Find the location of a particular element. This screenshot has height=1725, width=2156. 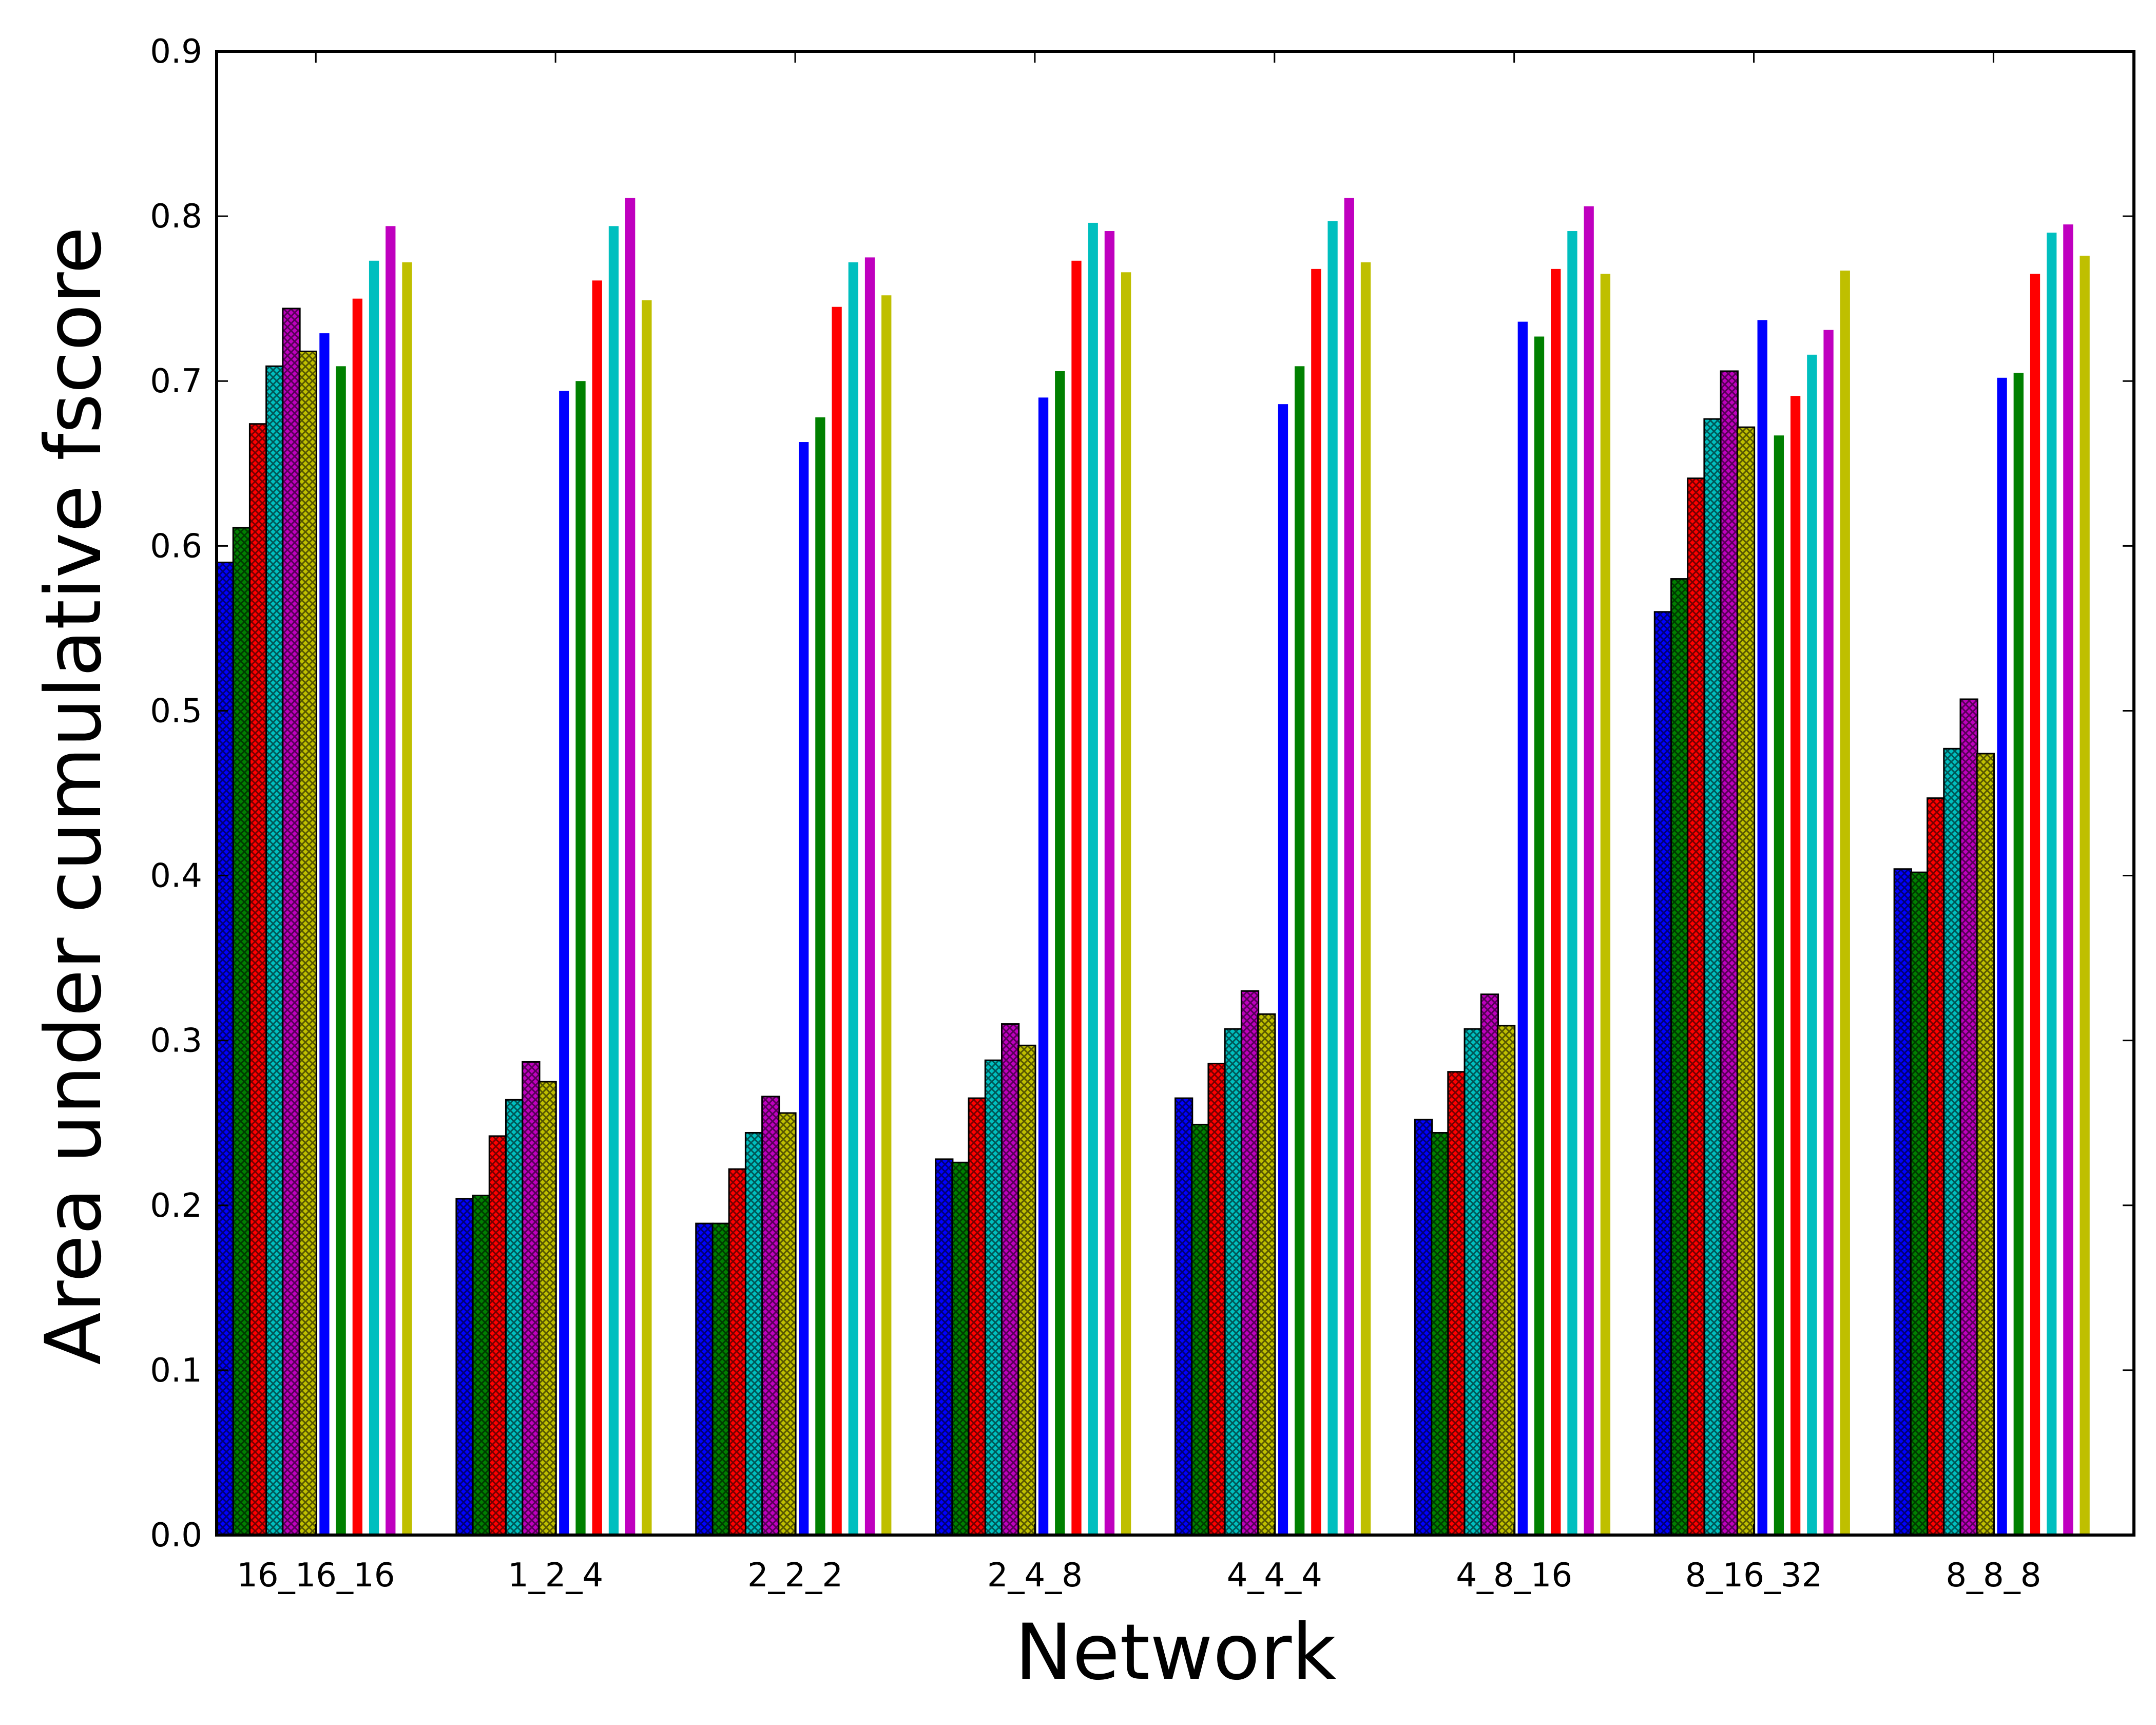

y-tick-labels: 0.0 0.1 0.2 0.3 0.4 0.5 0.6 0.7 0.8 0.9 is located at coordinates (176, 794).